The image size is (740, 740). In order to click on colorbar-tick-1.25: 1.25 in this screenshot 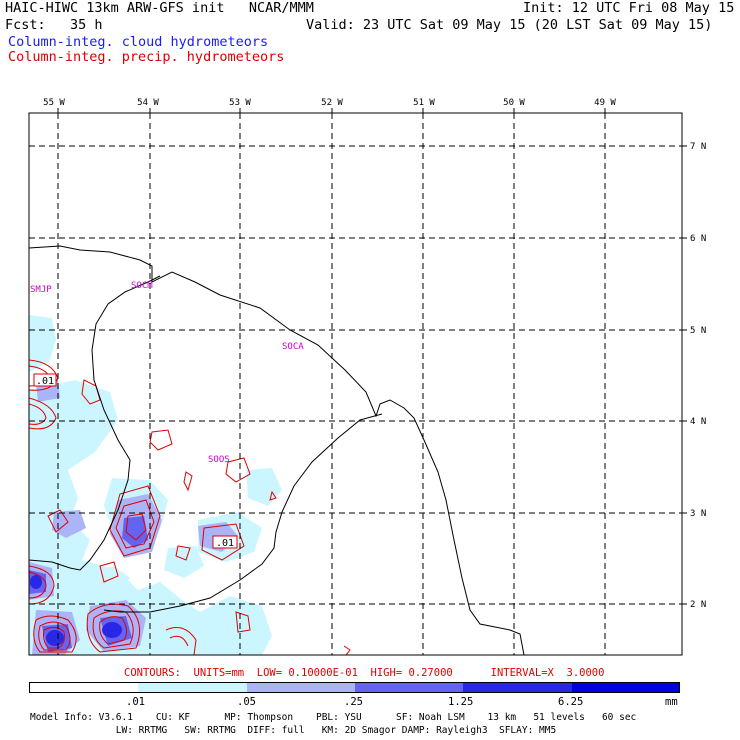, I will do `click(461, 702)`.